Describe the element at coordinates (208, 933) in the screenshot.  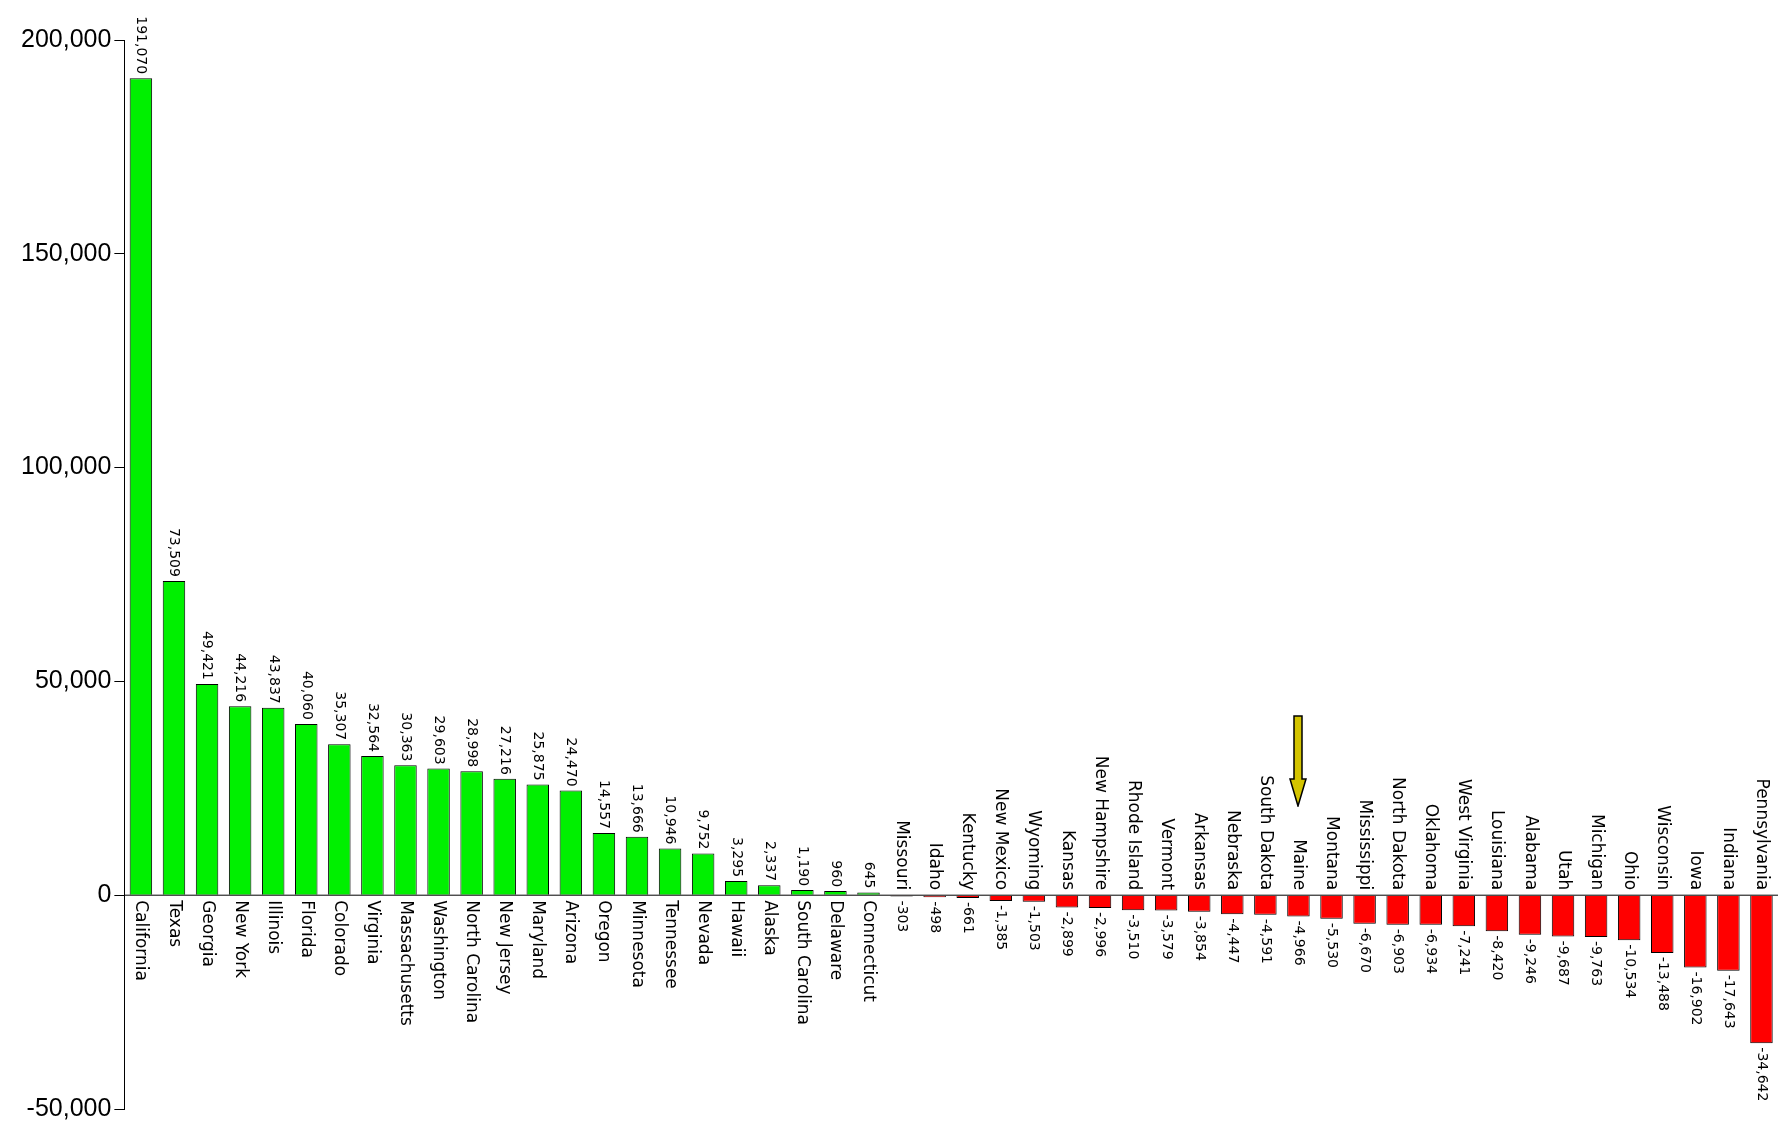
I see `x-tick-label: Georgia` at that location.